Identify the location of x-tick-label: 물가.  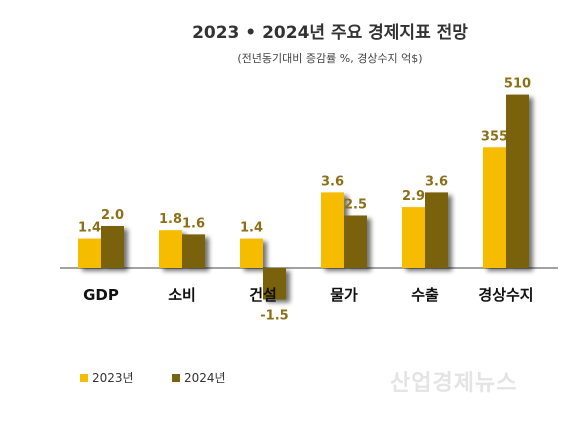
(344, 295).